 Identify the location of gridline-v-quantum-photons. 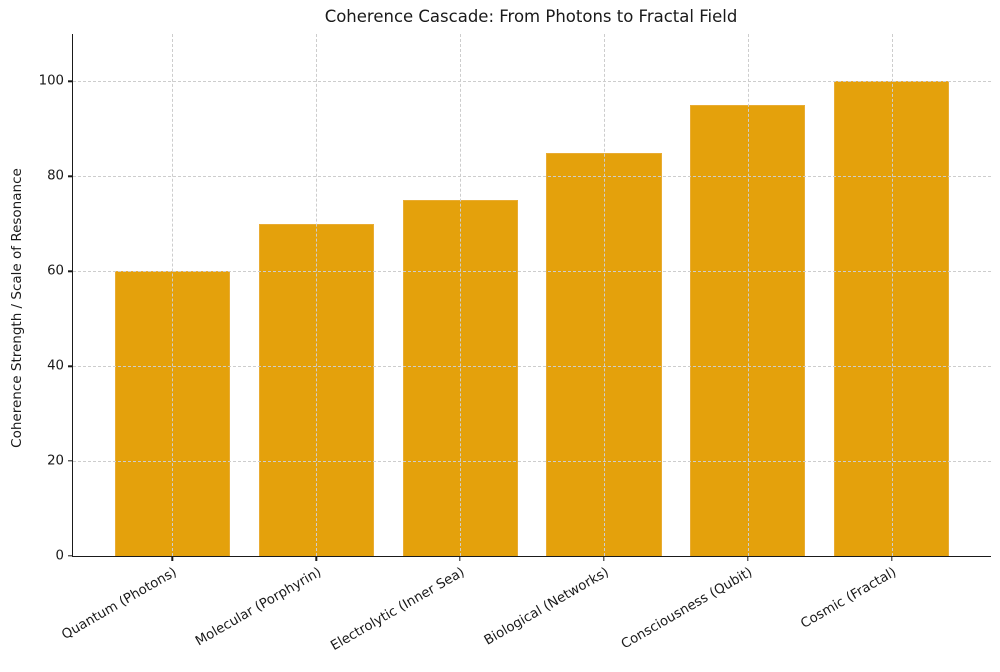
(173, 295).